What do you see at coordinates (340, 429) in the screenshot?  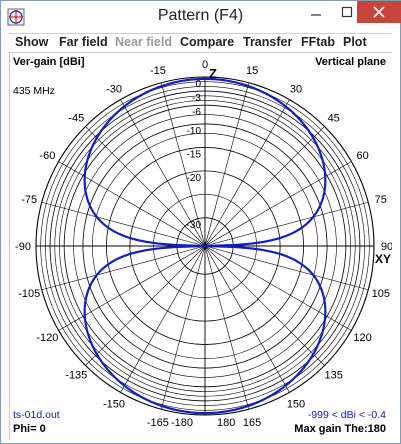 I see `max-gain-label: Max gain The:180` at bounding box center [340, 429].